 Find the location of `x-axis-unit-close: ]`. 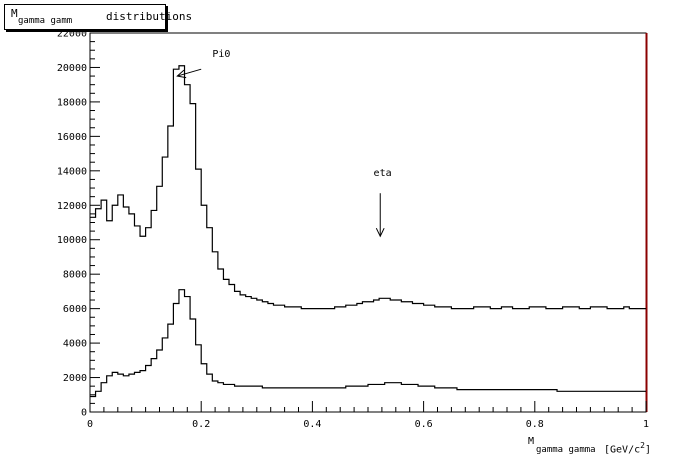

x-axis-unit-close: ] is located at coordinates (647, 450).